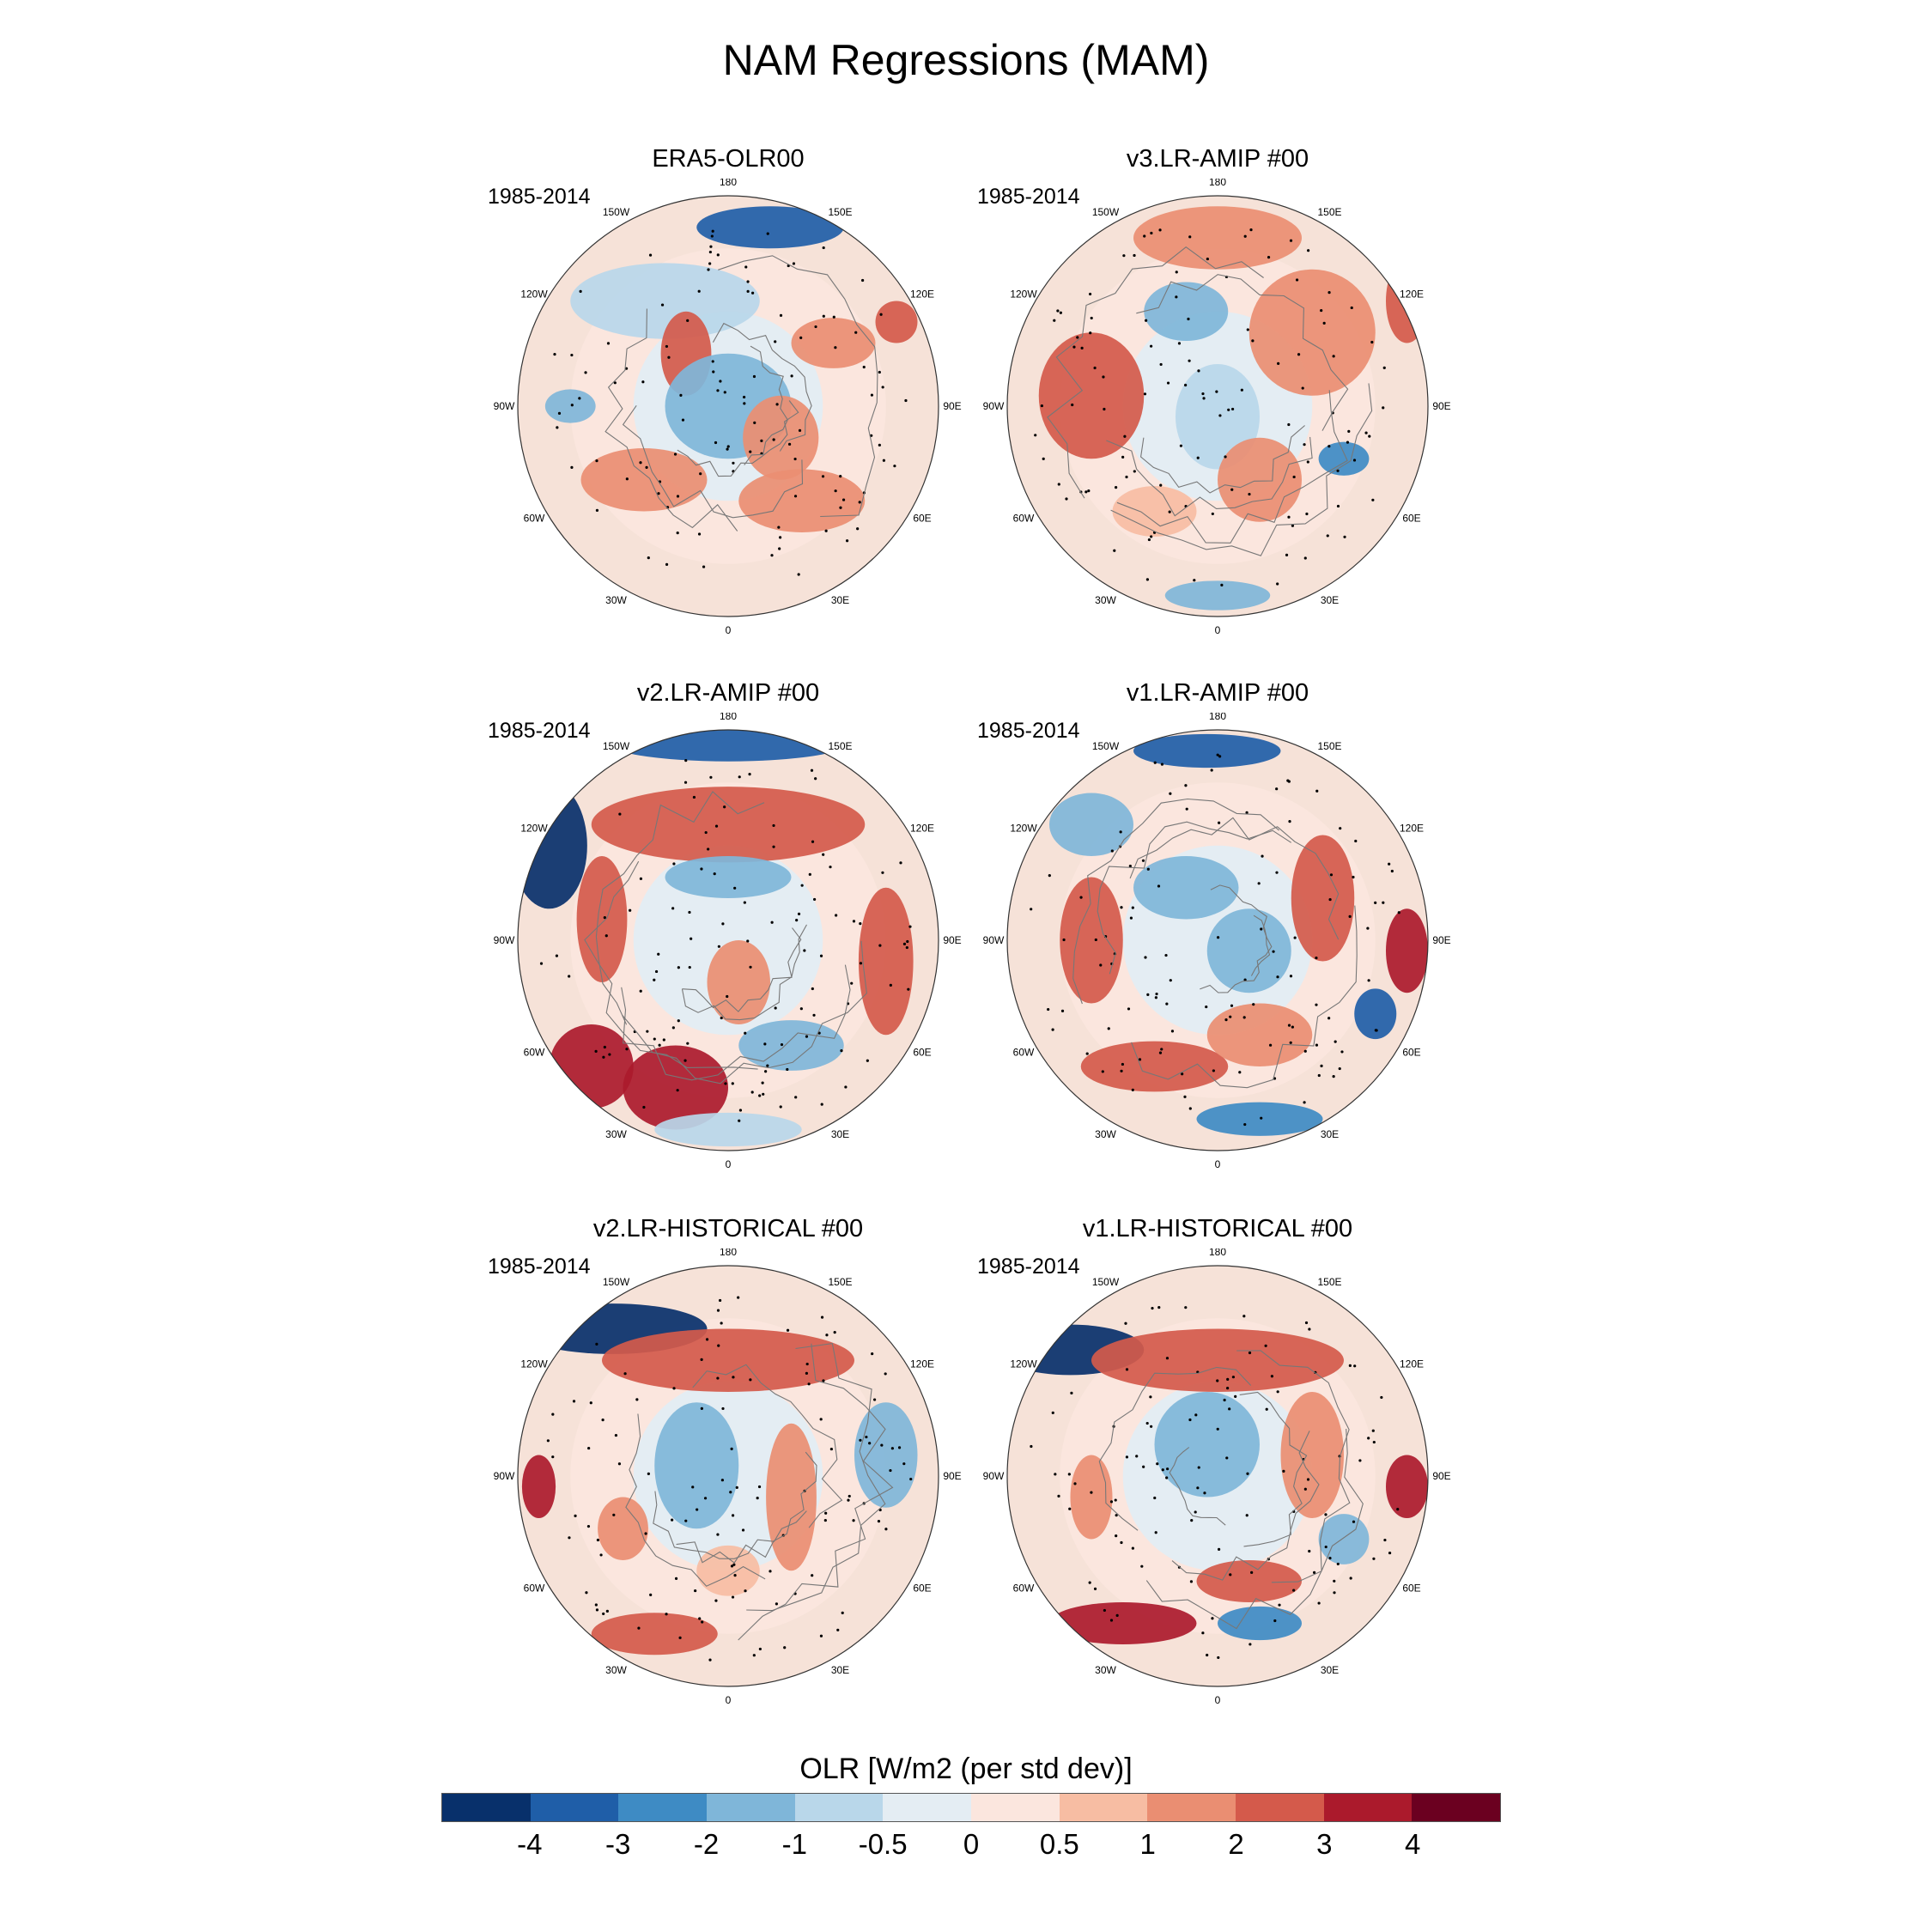 The image size is (1932, 1932). What do you see at coordinates (1324, 1844) in the screenshot?
I see `colorbar-tick-label: 3` at bounding box center [1324, 1844].